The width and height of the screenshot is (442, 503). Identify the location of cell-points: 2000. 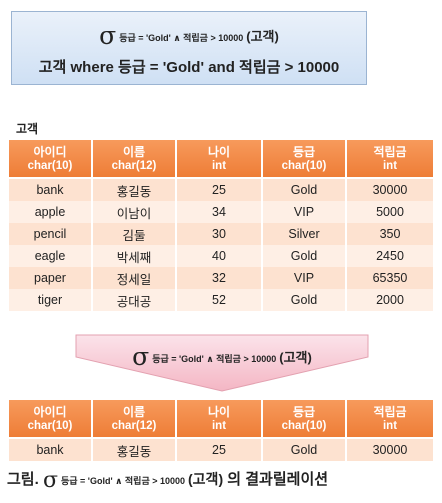
(390, 300).